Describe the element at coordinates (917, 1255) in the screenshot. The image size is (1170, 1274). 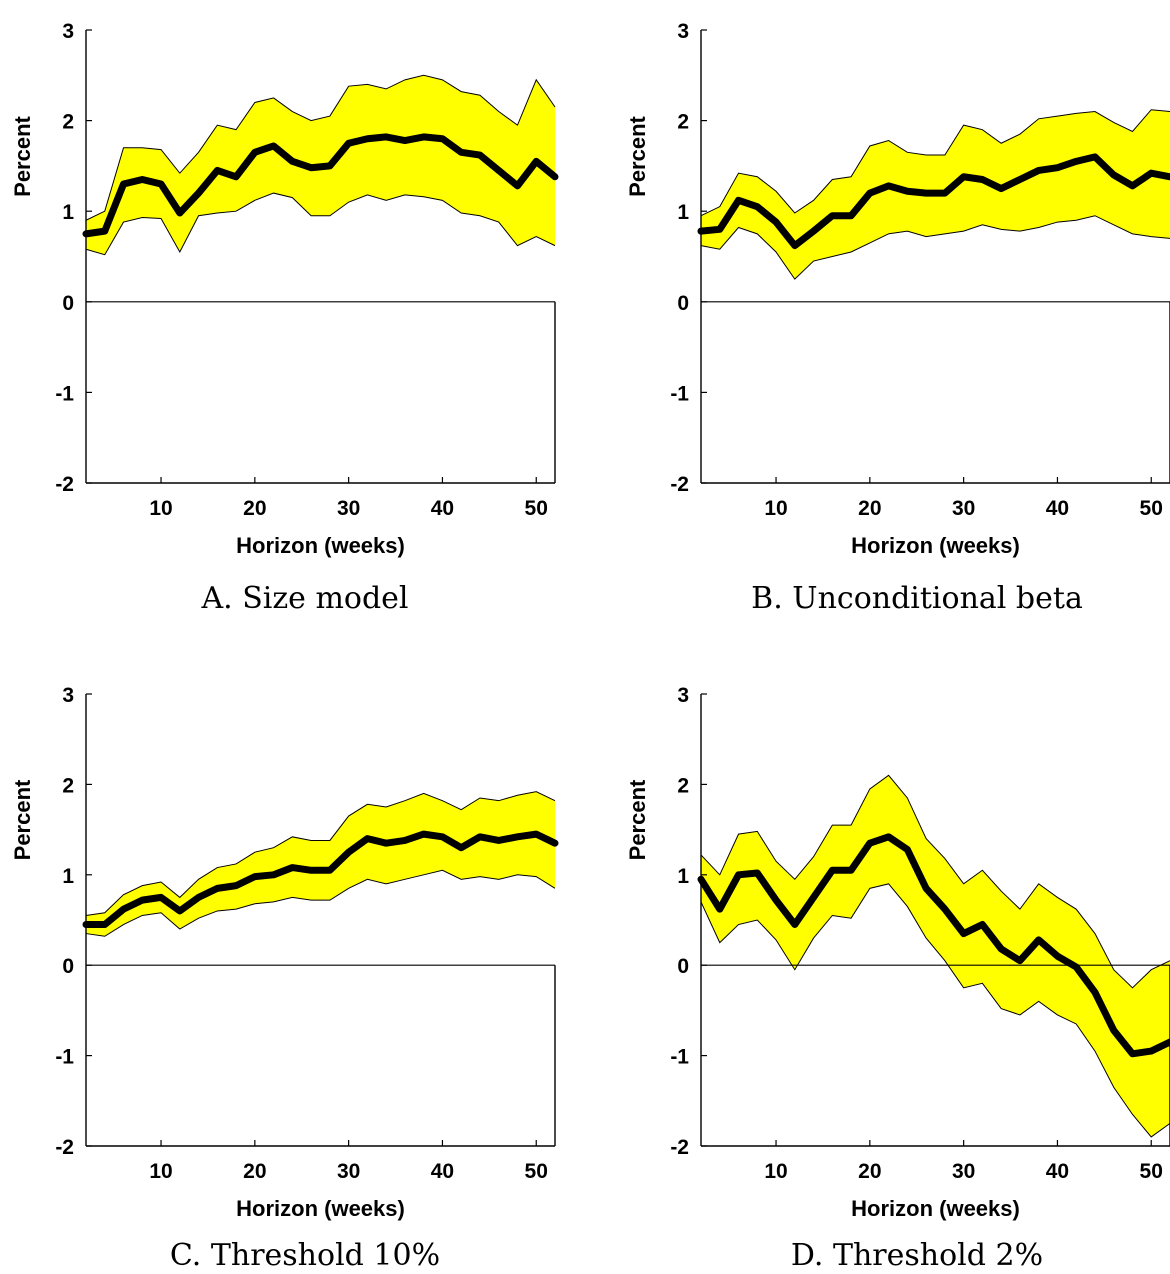
I see `panel-caption: D. Threshold 2%` at that location.